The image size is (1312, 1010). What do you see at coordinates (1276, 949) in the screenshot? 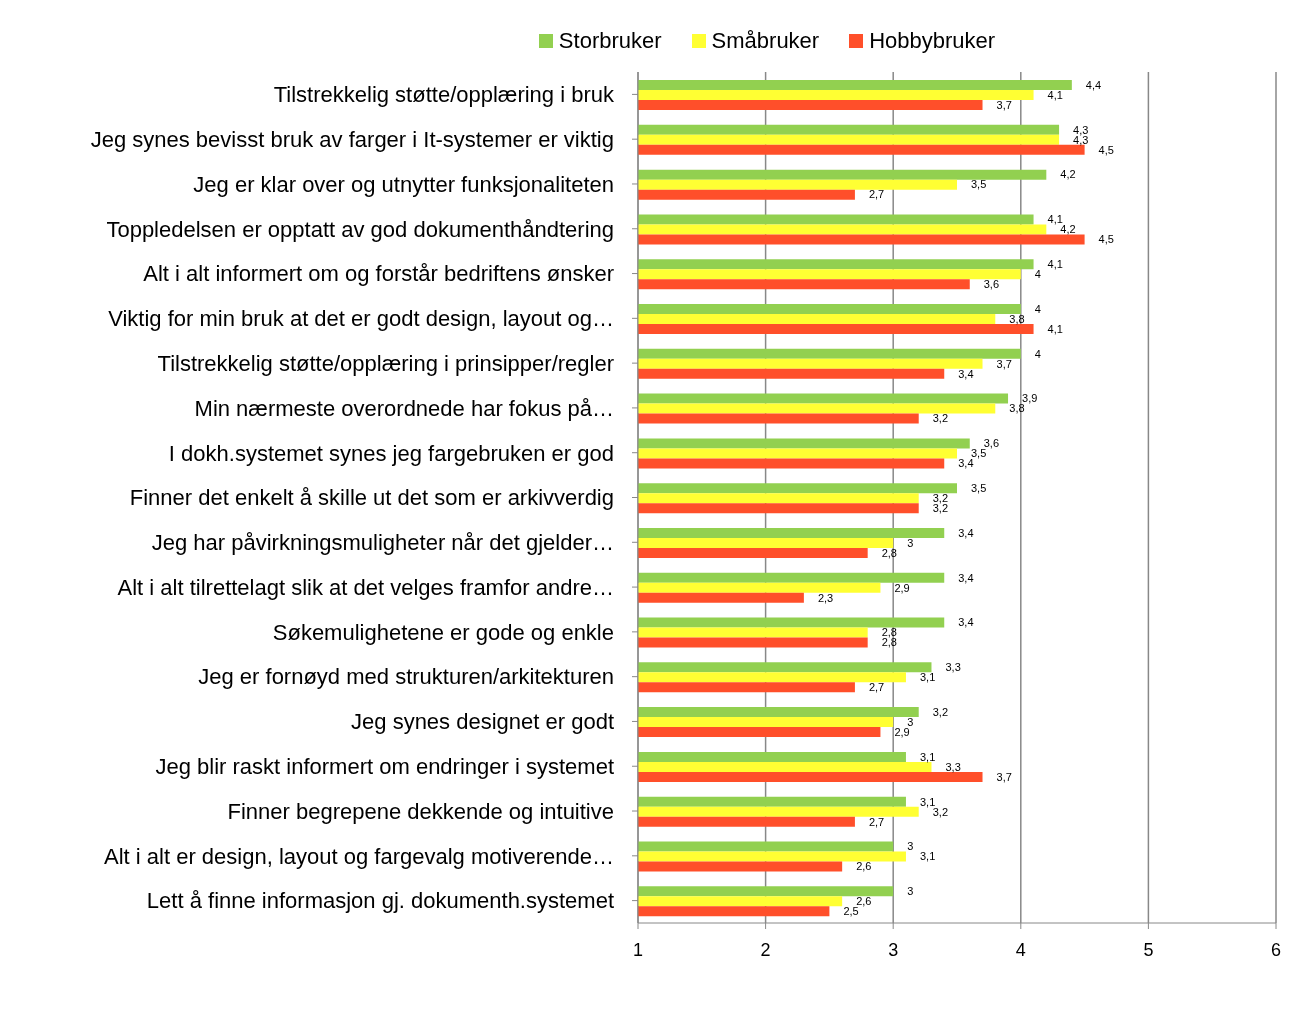
I see `x-tick-label: 6` at bounding box center [1276, 949].